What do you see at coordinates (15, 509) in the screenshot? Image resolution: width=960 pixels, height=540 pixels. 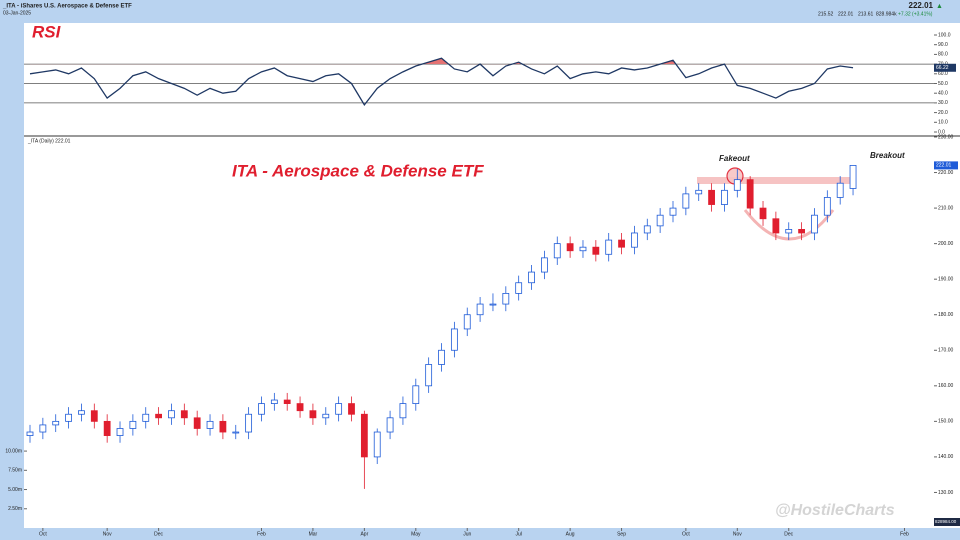 I see `volume-tick-label: 2.50m` at bounding box center [15, 509].